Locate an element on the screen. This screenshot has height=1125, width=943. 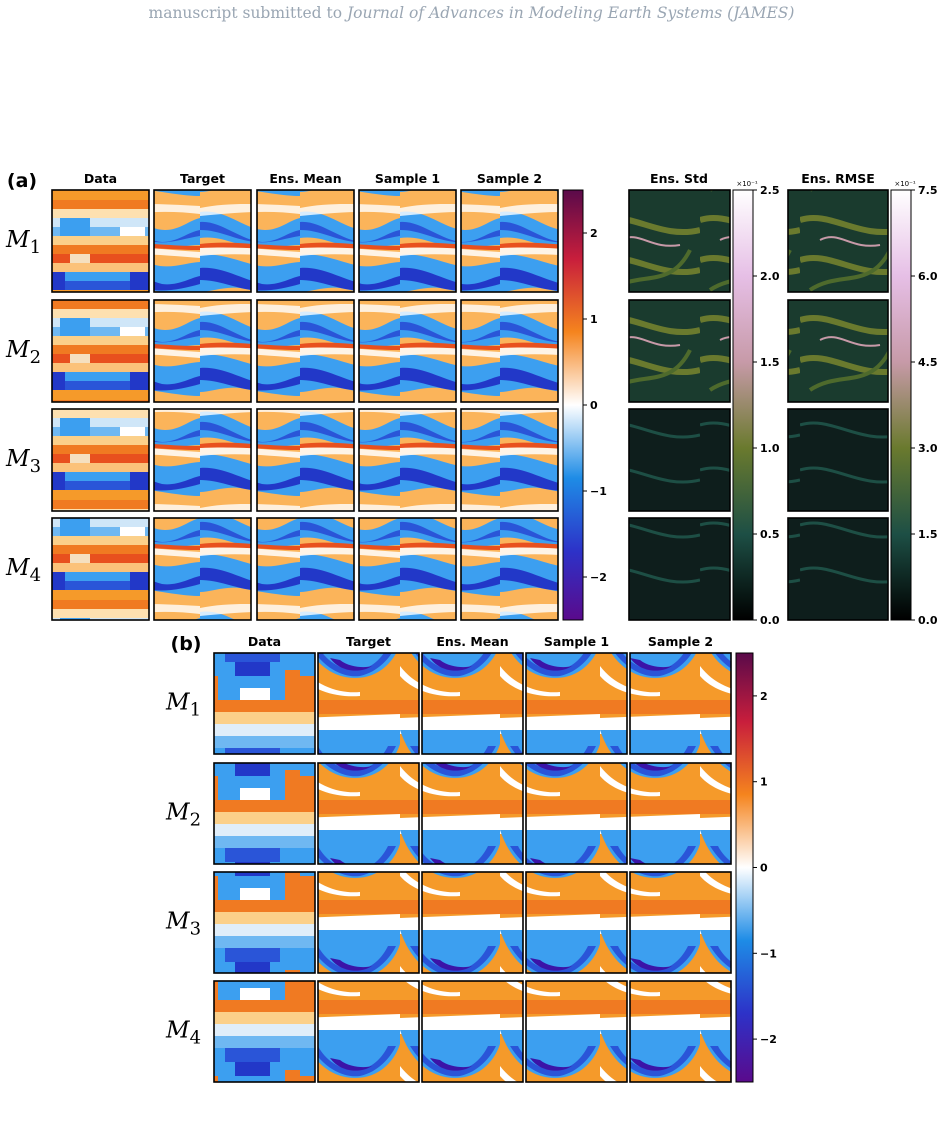
panel-a-rmse-colorbar-tick-label: 6.0 is located at coordinates (928, 276).